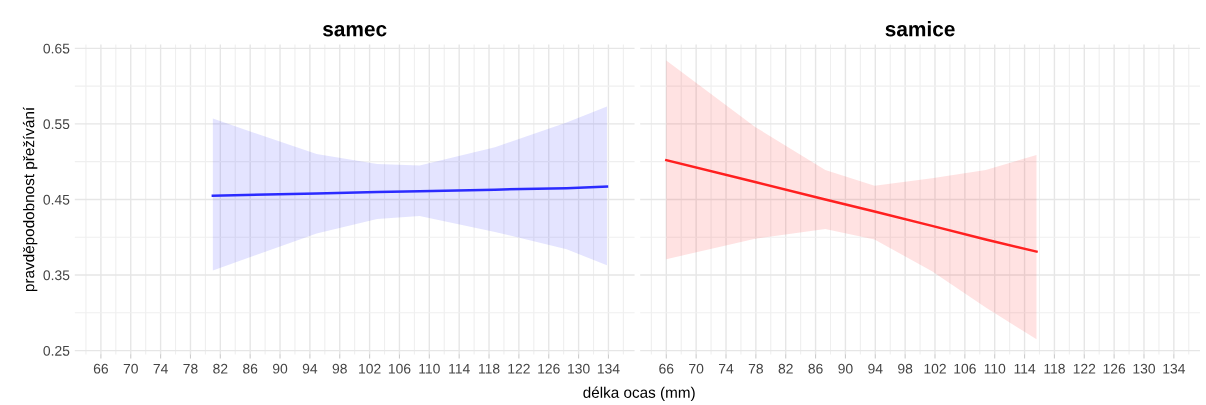 Image resolution: width=1206 pixels, height=405 pixels. I want to click on y-tick-label: 0.25, so click(56, 350).